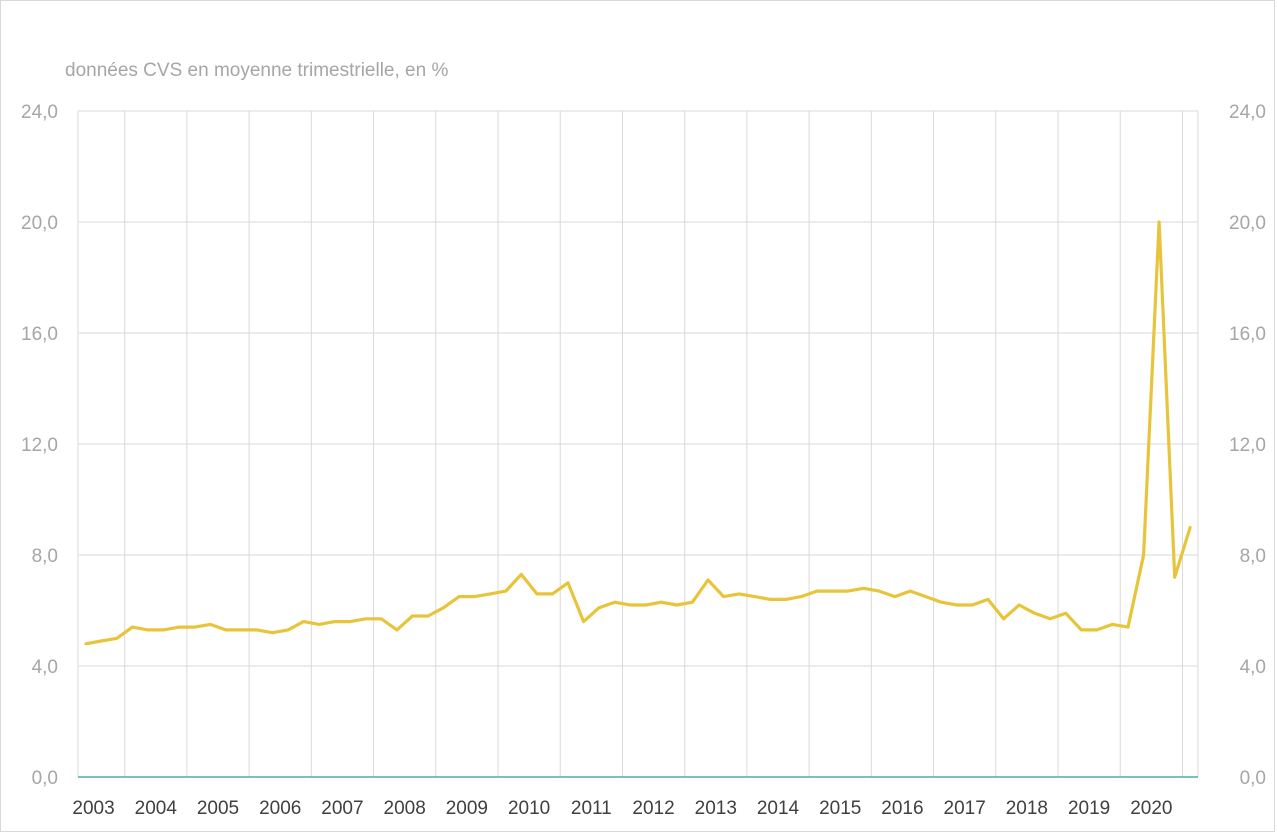 This screenshot has width=1277, height=834. I want to click on x-tick-label: 2012, so click(653, 808).